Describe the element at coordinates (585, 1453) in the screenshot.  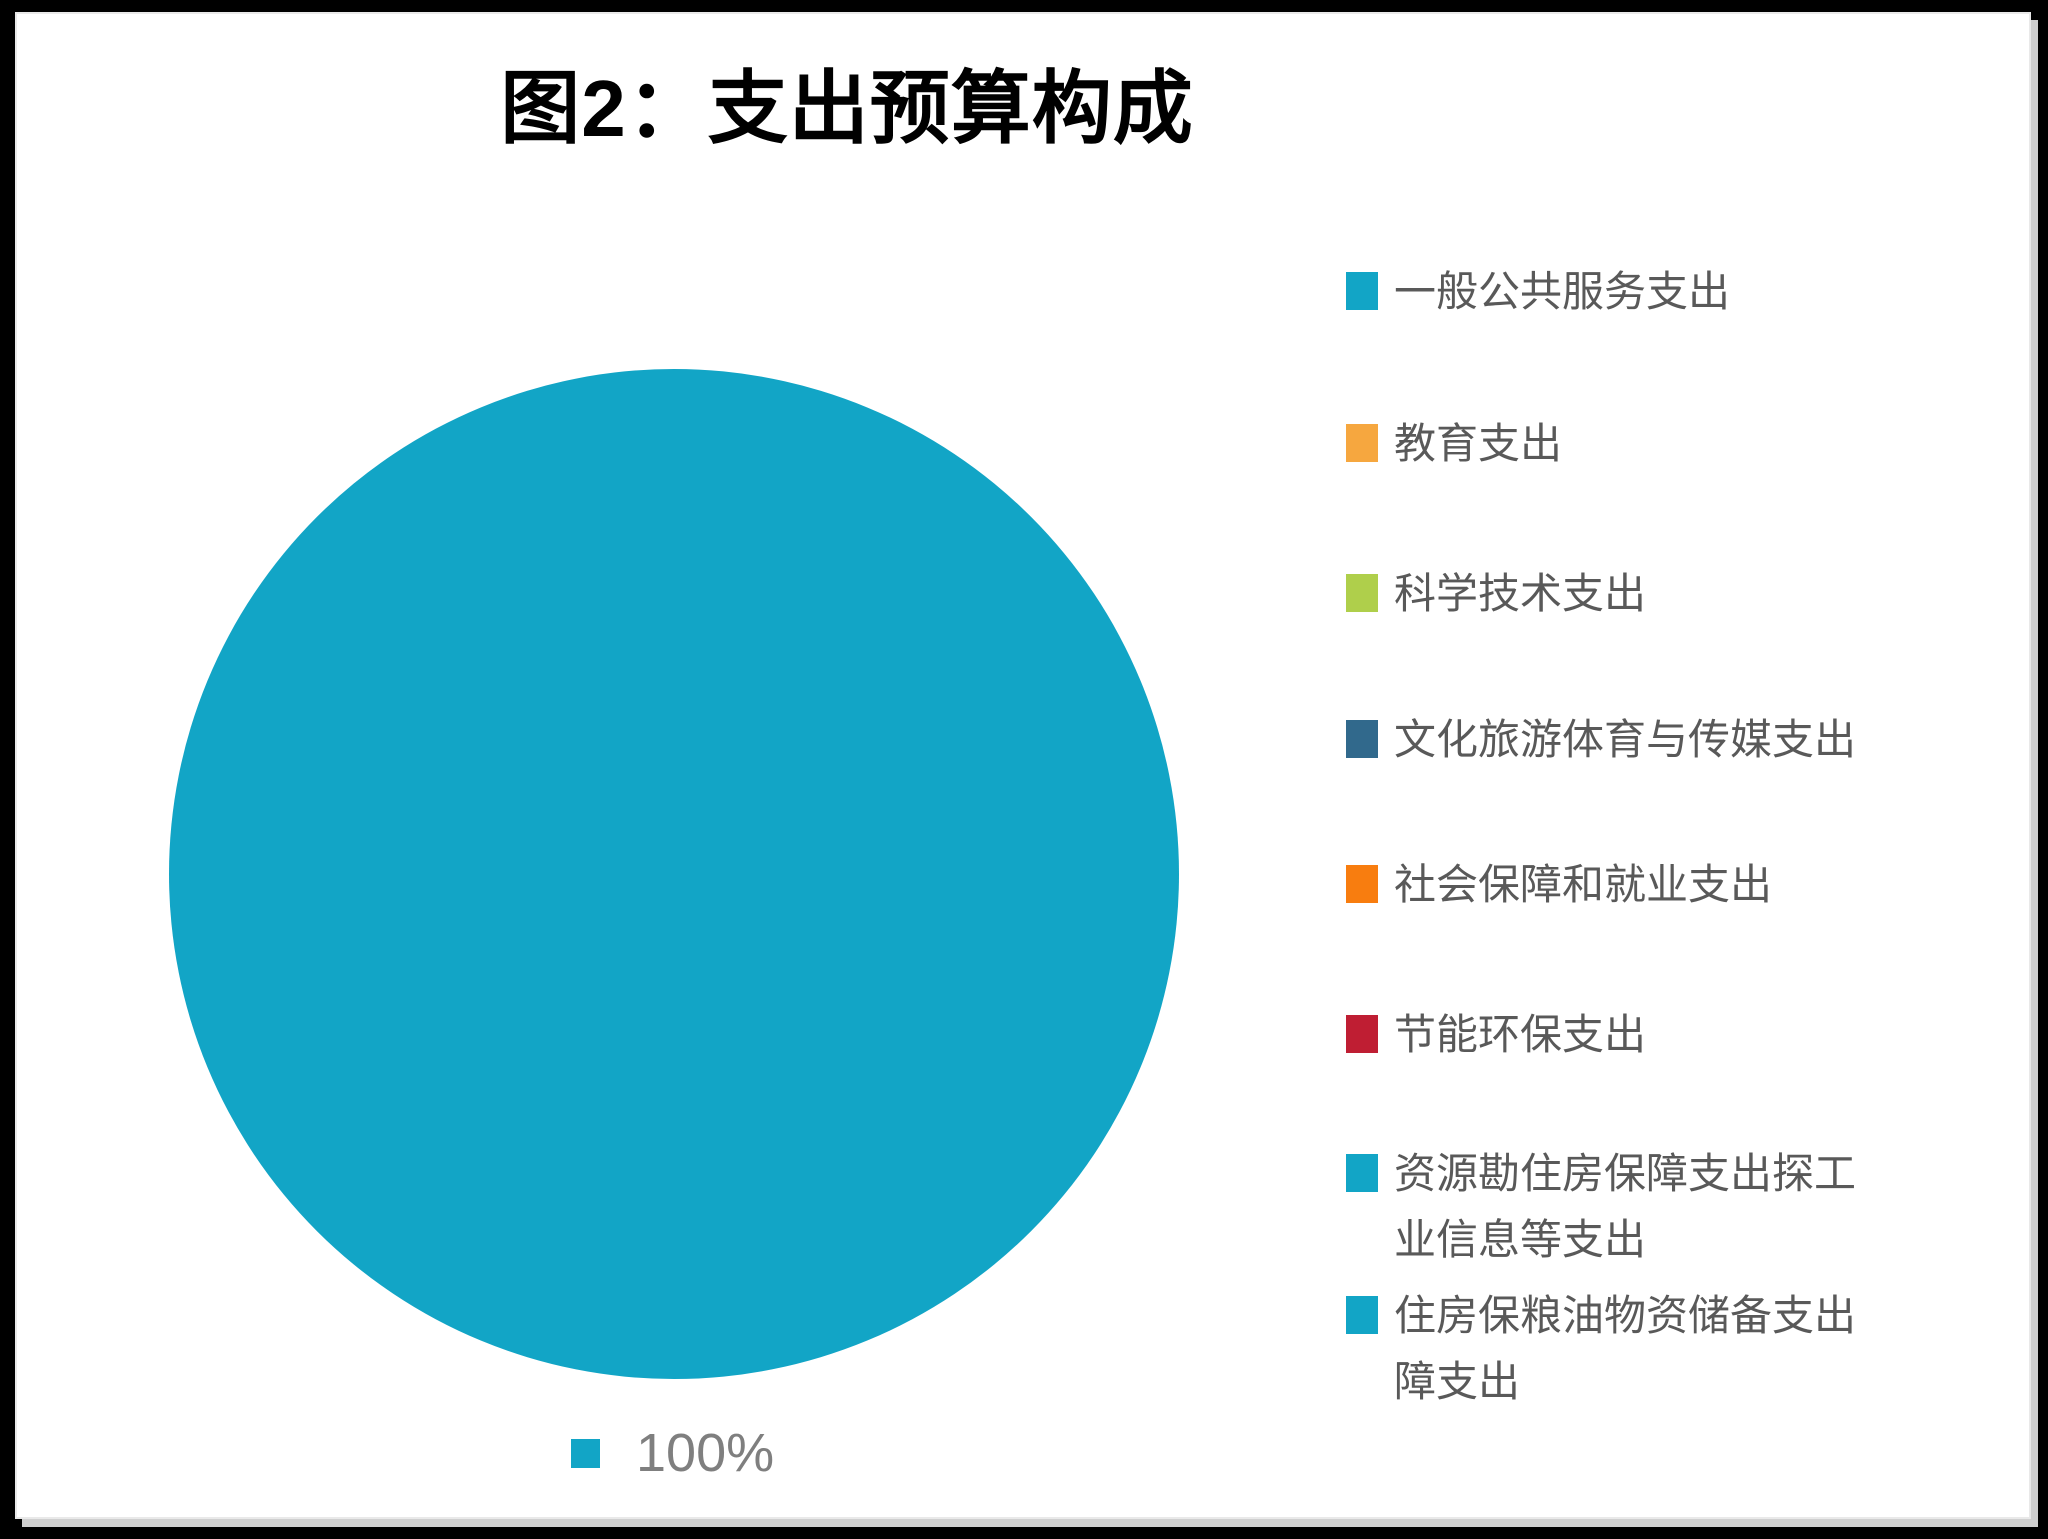
I see `data-label-swatch-icon` at that location.